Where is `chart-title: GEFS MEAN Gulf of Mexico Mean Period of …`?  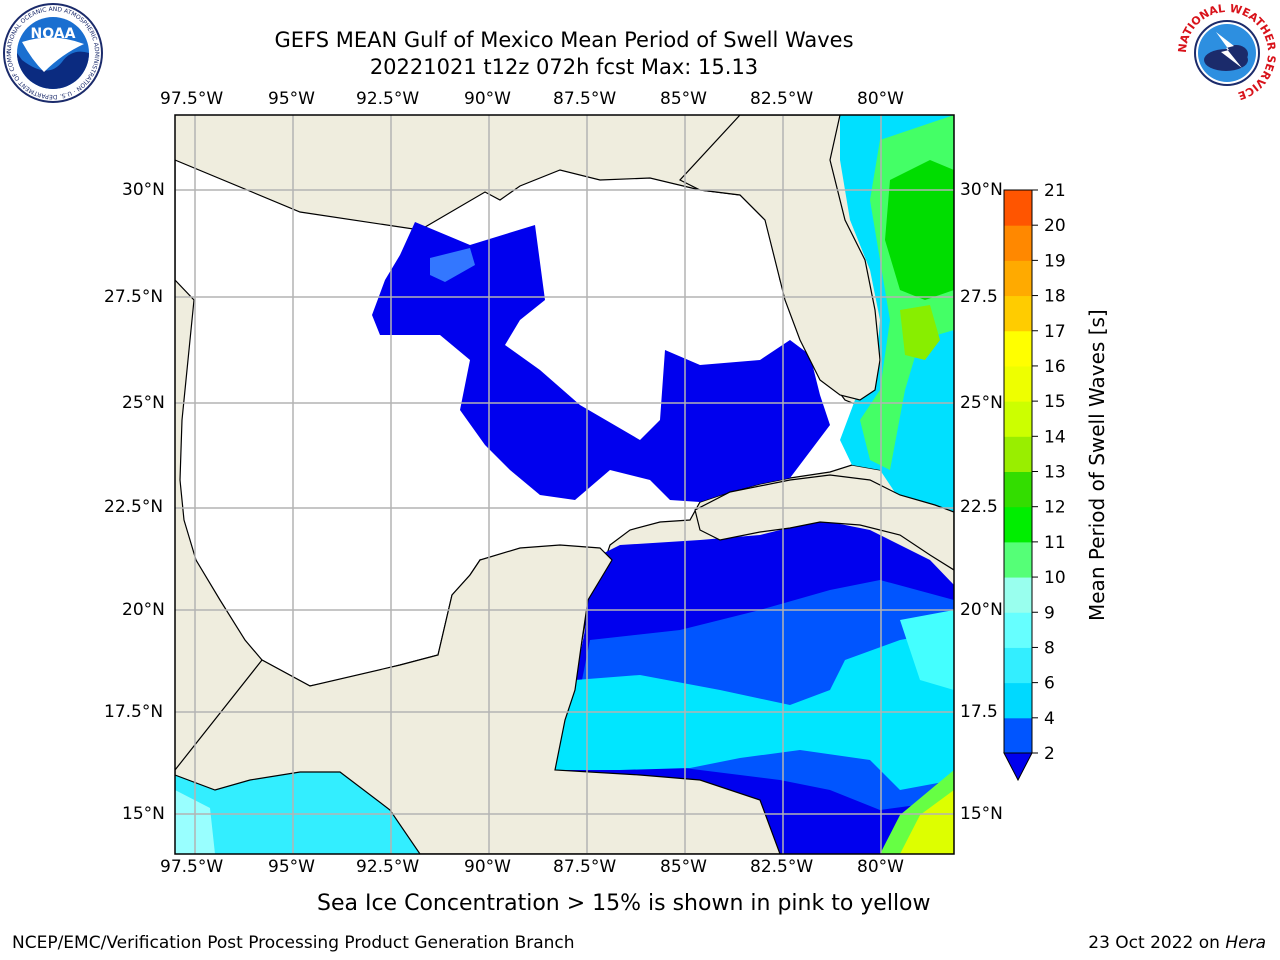
chart-title: GEFS MEAN Gulf of Mexico Mean Period of … is located at coordinates (564, 40).